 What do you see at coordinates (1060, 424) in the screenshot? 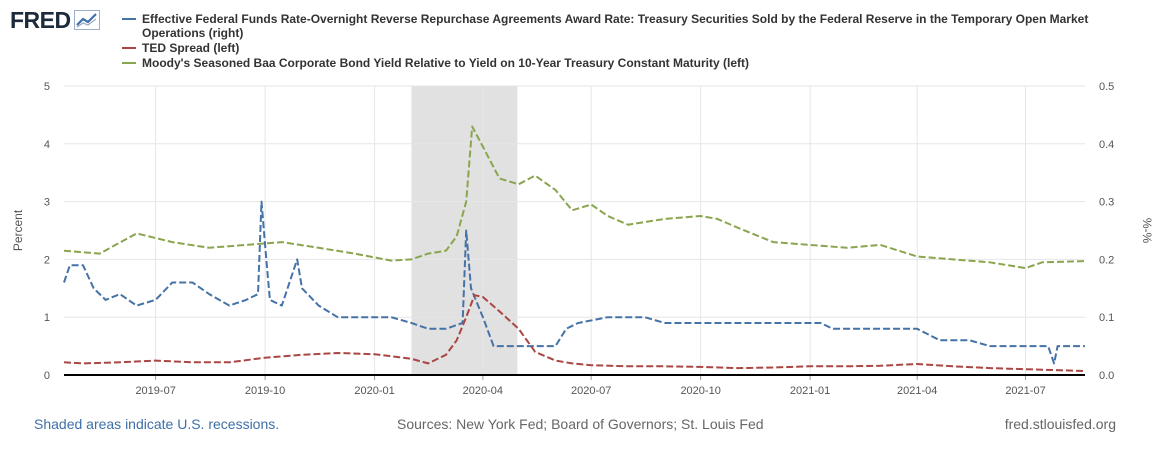
I see `site-link: fred.stlouisfed.org` at bounding box center [1060, 424].